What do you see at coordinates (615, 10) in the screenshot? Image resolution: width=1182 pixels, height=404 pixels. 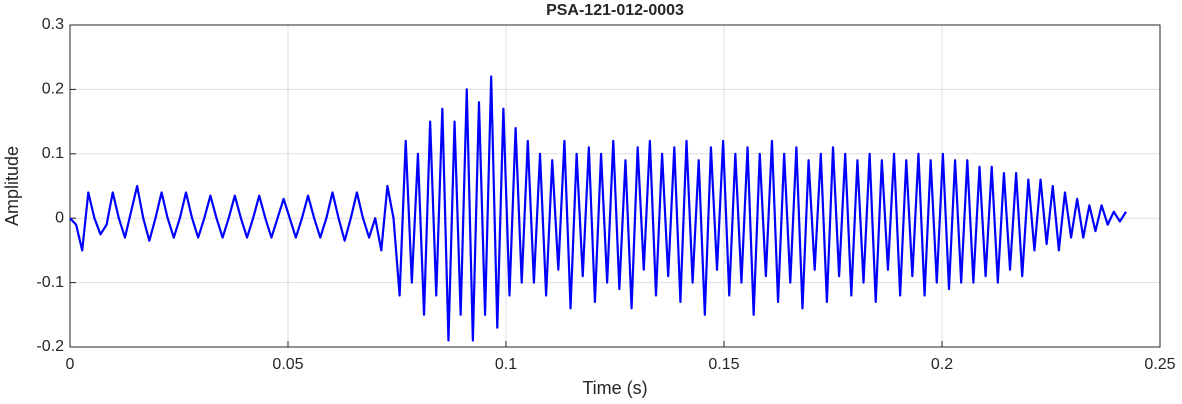 I see `chart-title: PSA-121-012-0003` at bounding box center [615, 10].